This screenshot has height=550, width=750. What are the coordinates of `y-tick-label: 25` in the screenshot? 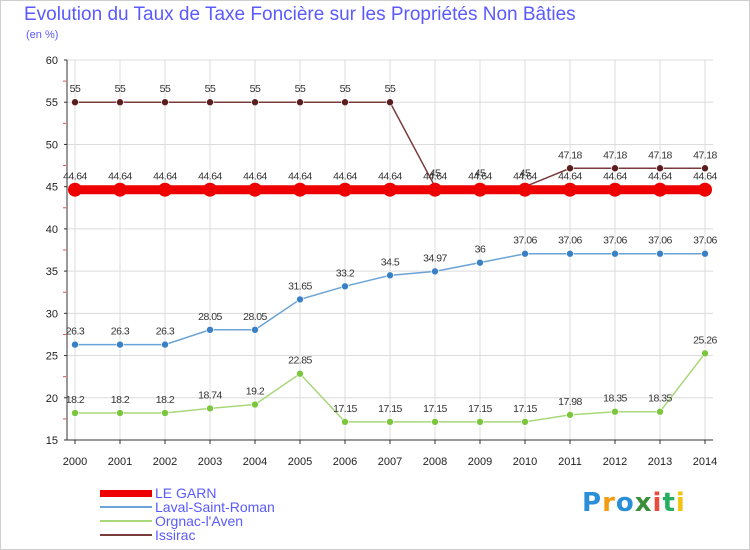 It's located at (52, 357).